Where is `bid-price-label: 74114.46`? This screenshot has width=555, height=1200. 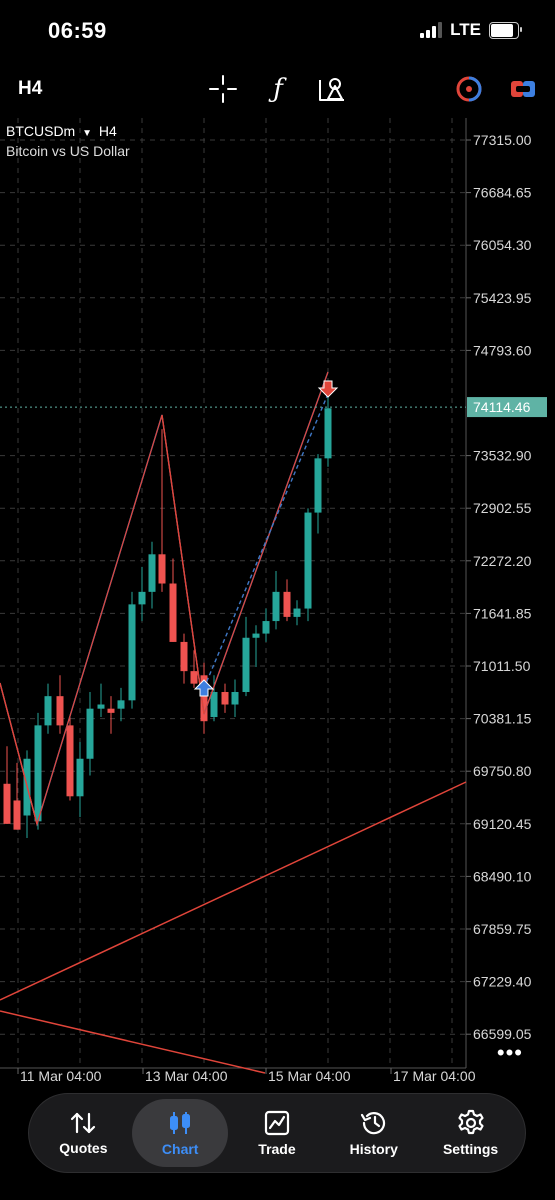 bid-price-label: 74114.46 is located at coordinates (502, 407).